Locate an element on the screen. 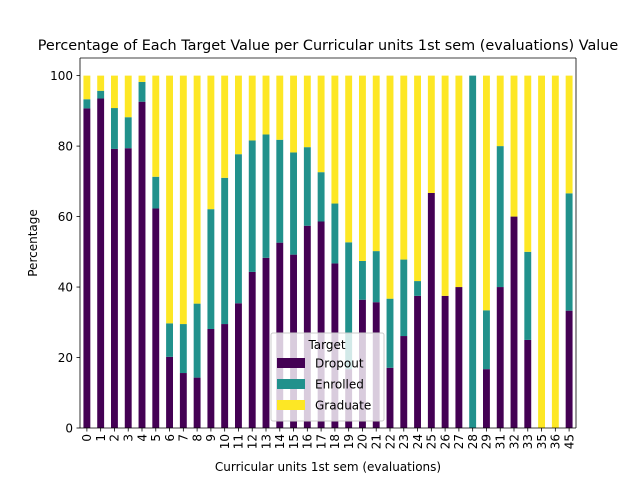 This screenshot has height=480, width=640. y-tick-label: 40 is located at coordinates (65, 287).